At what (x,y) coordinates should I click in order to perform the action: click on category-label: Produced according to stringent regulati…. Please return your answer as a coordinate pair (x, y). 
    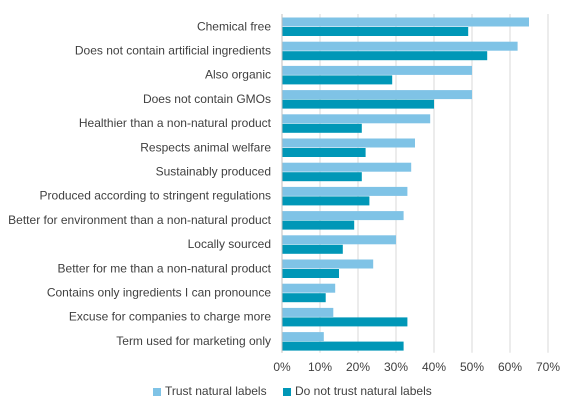
    Looking at the image, I should click on (155, 196).